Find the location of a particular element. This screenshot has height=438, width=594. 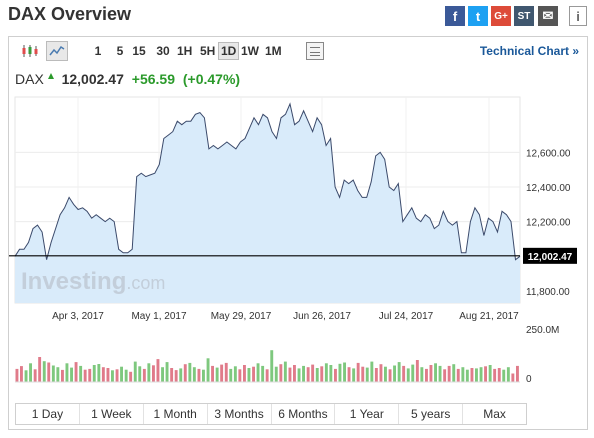

area-chart-toggle is located at coordinates (57, 51).